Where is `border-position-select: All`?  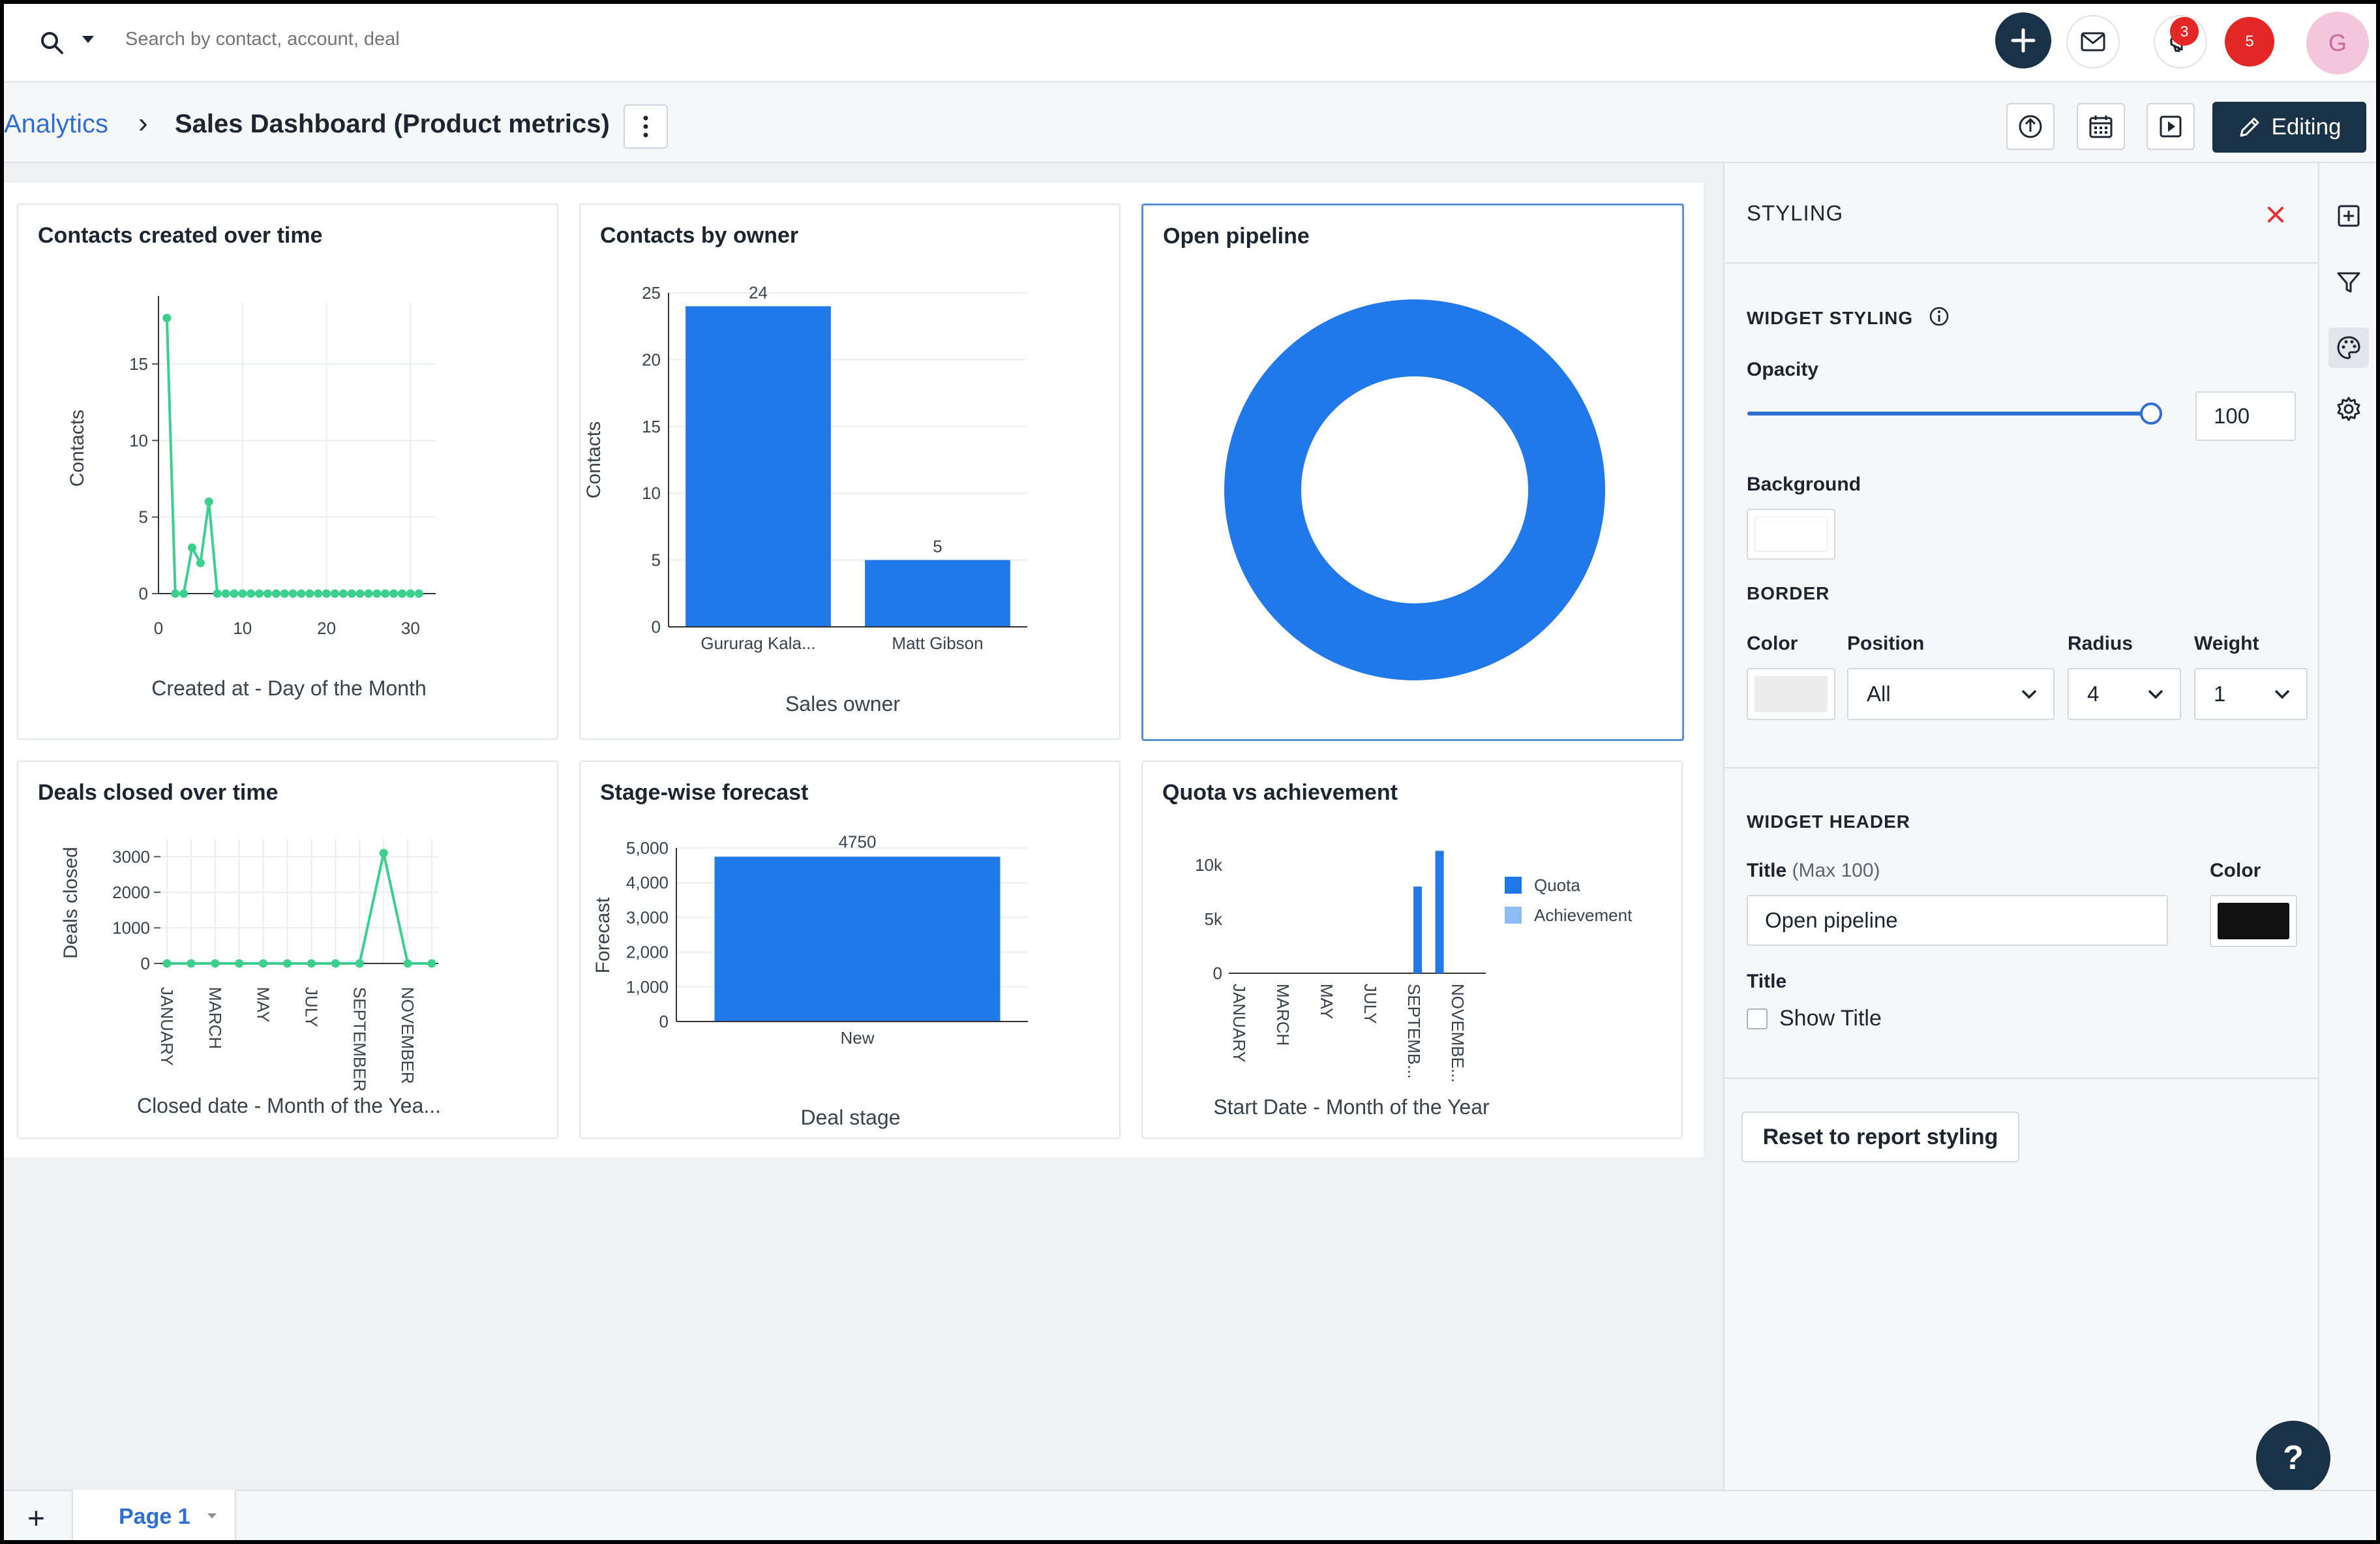 border-position-select: All is located at coordinates (1951, 694).